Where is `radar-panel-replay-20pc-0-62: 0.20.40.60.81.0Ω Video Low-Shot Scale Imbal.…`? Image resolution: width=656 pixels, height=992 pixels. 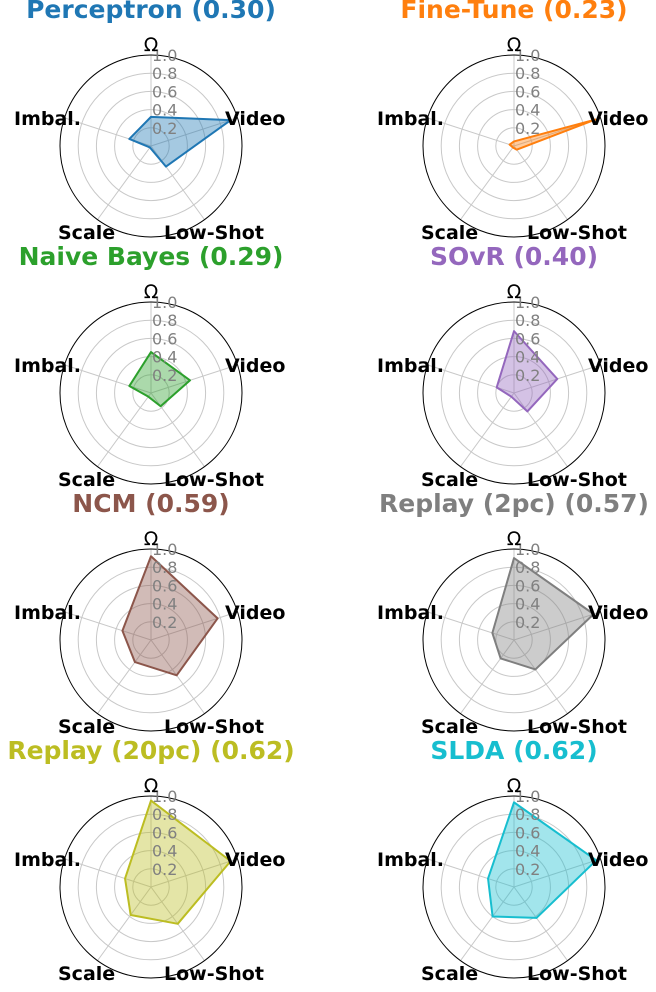 radar-panel-replay-20pc-0-62: 0.20.40.60.81.0Ω Video Low-Shot Scale Imbal.… is located at coordinates (150, 860).